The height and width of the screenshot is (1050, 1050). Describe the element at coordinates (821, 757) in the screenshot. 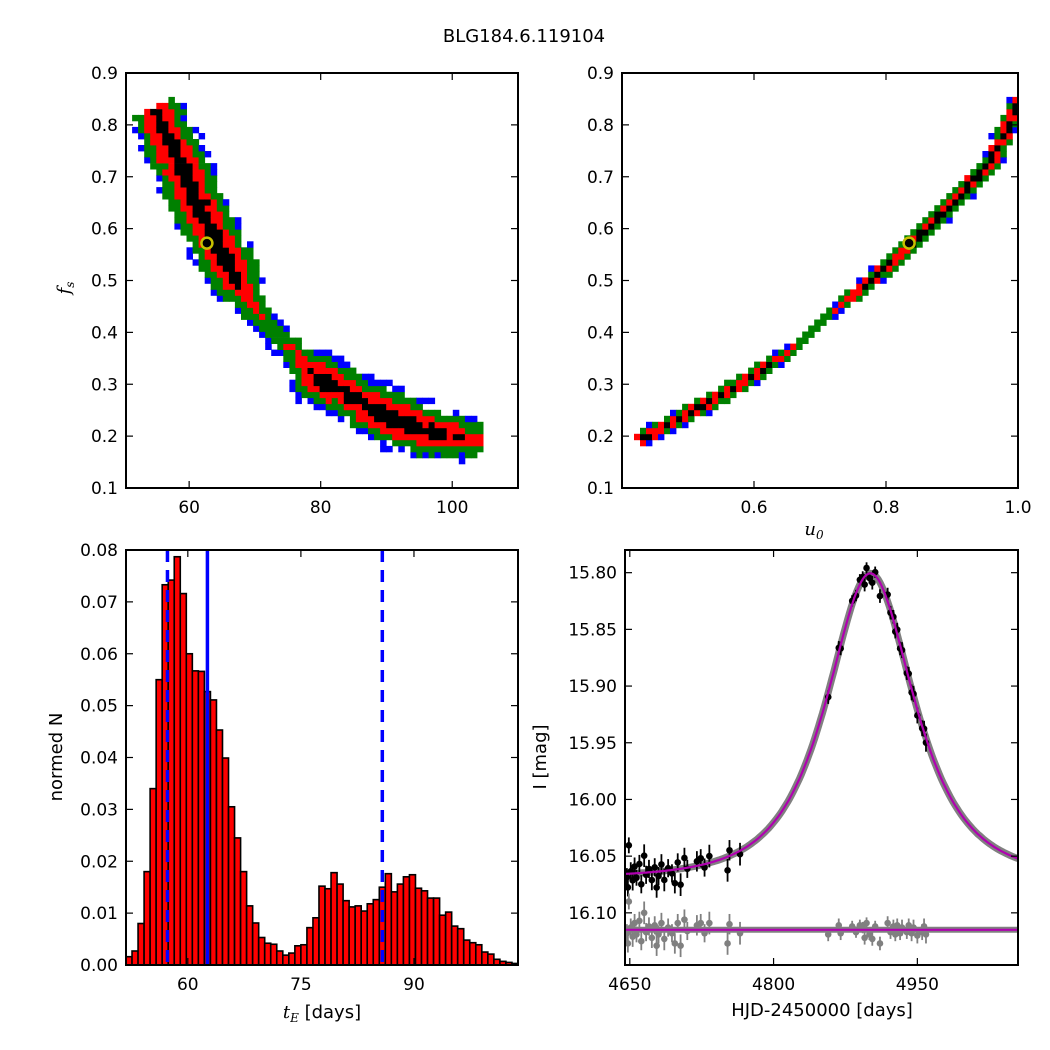

I see `axes-frame` at that location.